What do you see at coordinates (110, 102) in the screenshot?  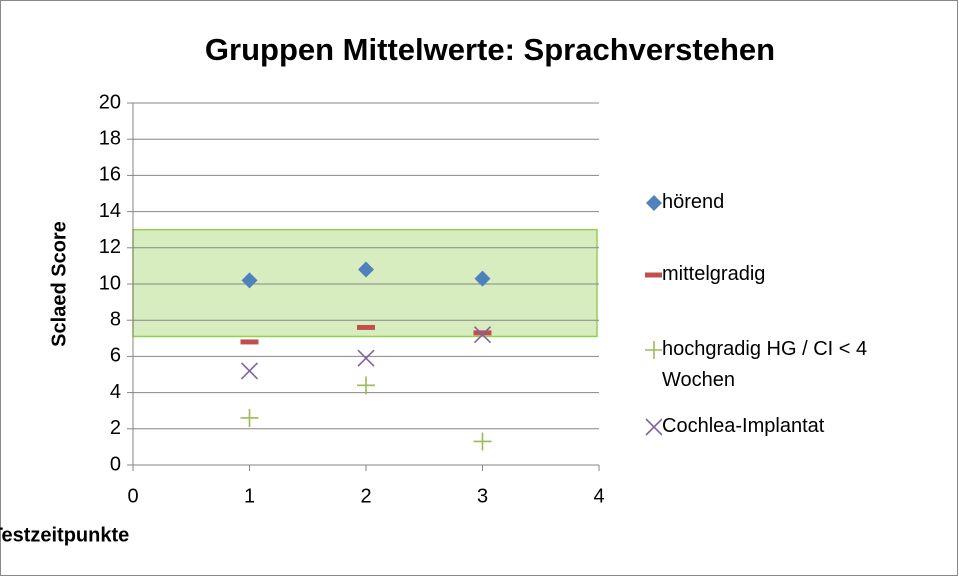 I see `y-tick-label: 20` at bounding box center [110, 102].